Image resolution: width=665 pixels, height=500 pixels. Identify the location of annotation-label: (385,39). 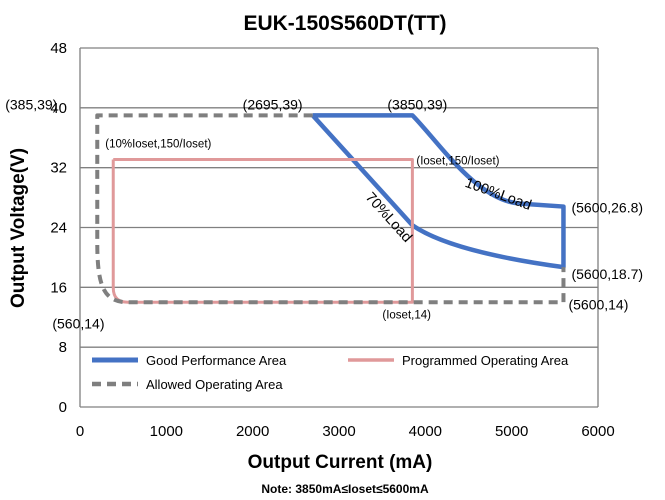
(31, 104).